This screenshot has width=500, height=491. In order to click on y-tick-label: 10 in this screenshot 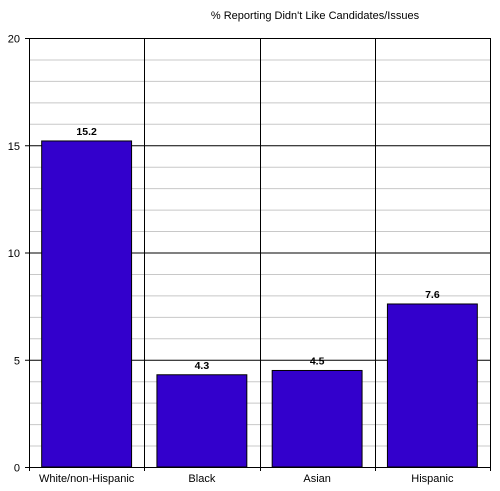, I will do `click(14, 254)`.